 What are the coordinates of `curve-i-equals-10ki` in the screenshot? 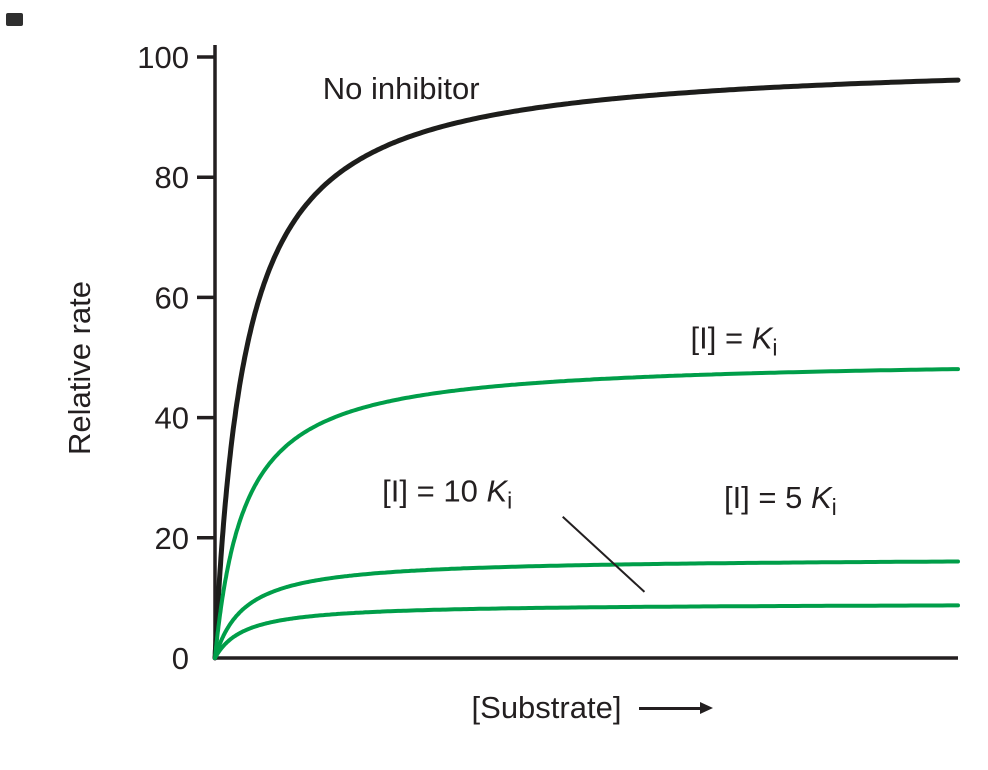 It's located at (586, 631).